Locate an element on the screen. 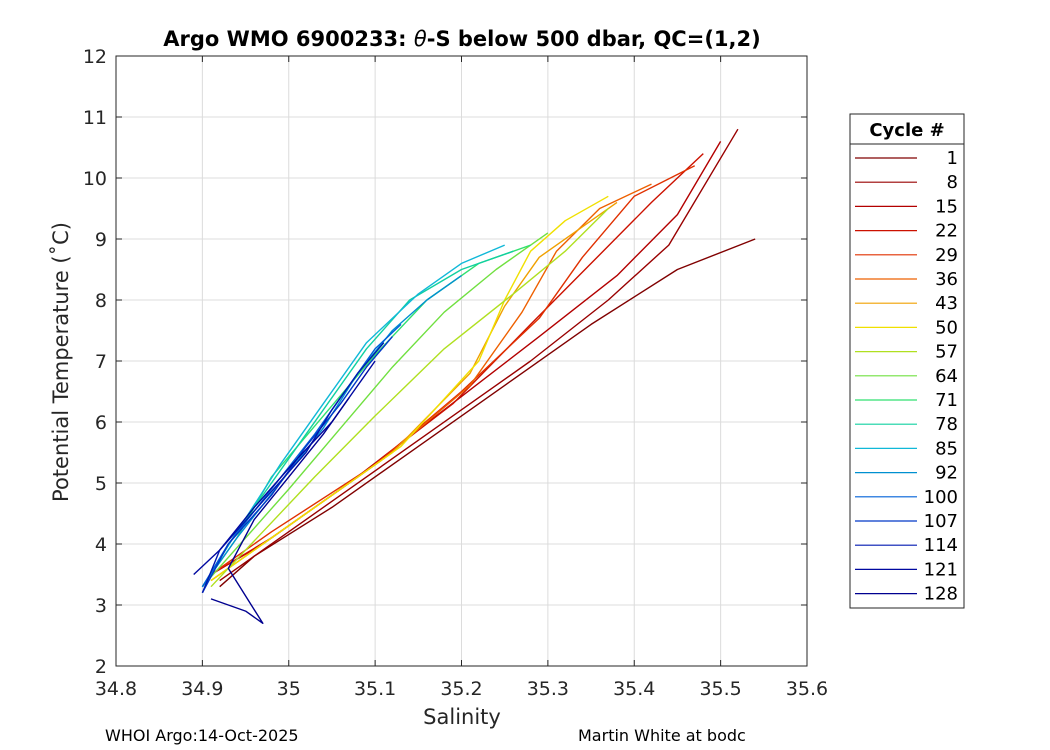  legend-label-cycle-107: 107 is located at coordinates (941, 521).